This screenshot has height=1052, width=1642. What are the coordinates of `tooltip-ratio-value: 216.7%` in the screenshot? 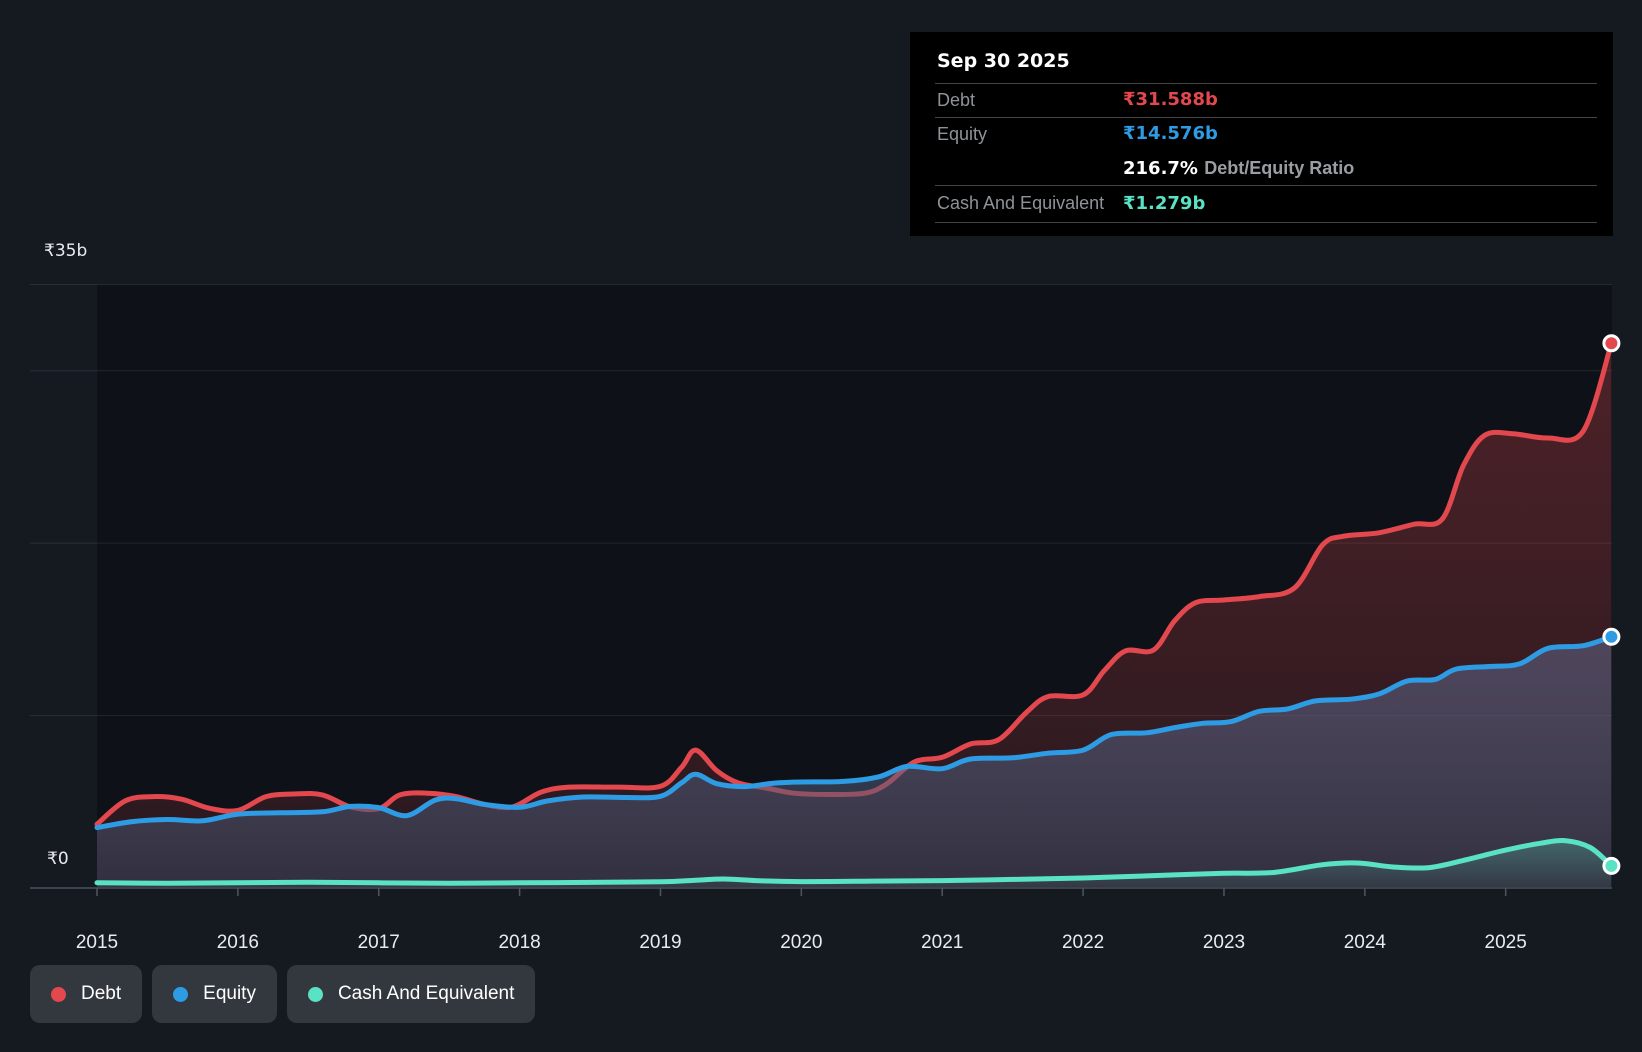 It's located at (1160, 168).